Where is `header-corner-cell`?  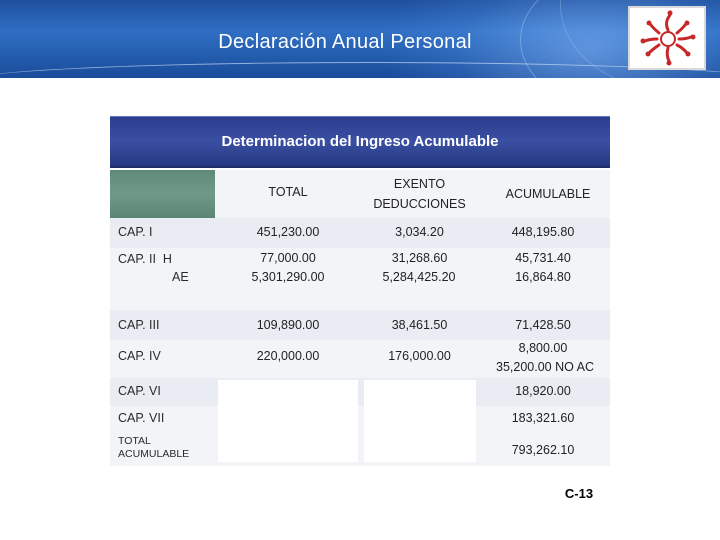 header-corner-cell is located at coordinates (162, 194).